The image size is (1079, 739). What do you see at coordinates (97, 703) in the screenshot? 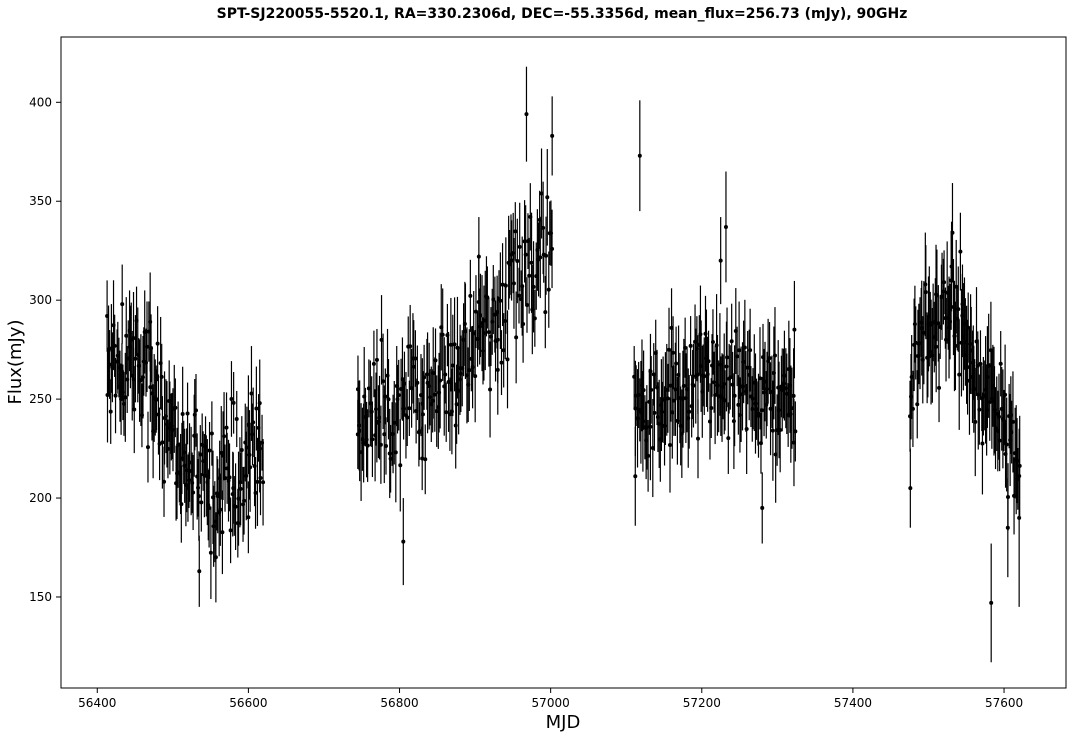
I see `x-tick-label: 56400` at bounding box center [97, 703].